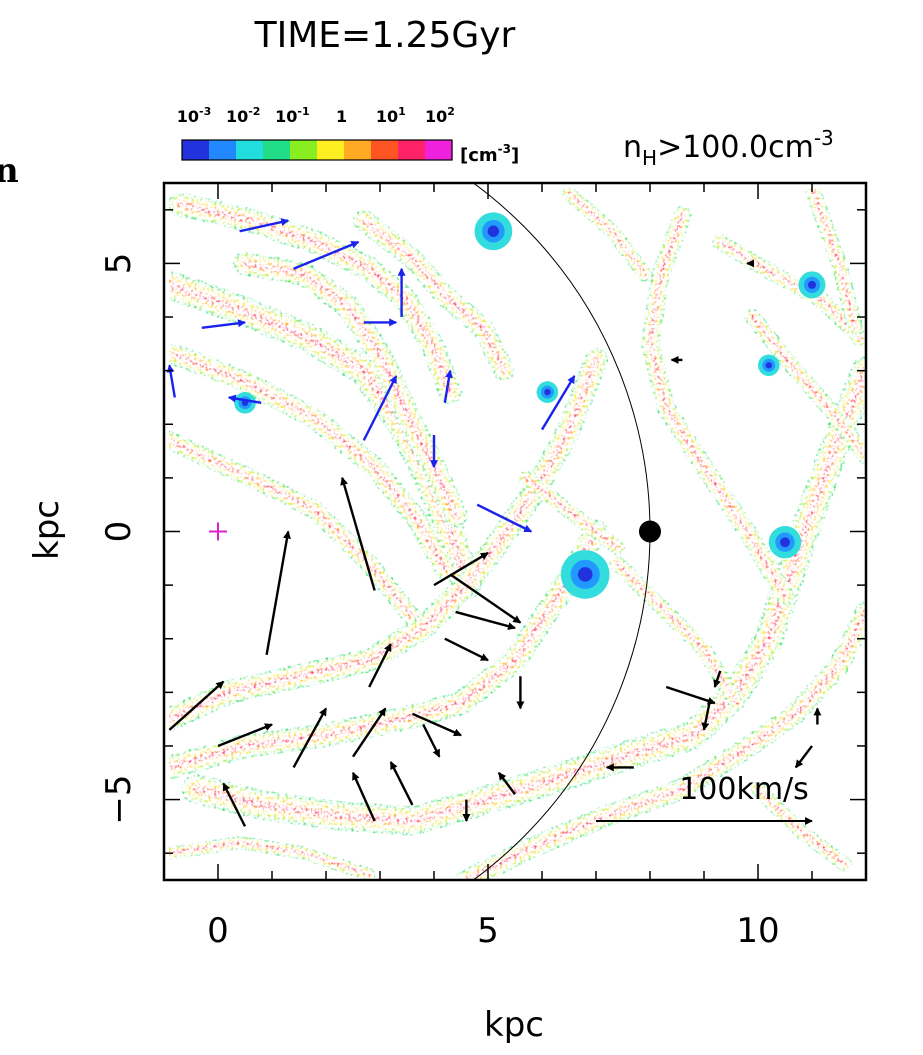  What do you see at coordinates (385, 35) in the screenshot?
I see `time-title: TIME=1.25Gyr` at bounding box center [385, 35].